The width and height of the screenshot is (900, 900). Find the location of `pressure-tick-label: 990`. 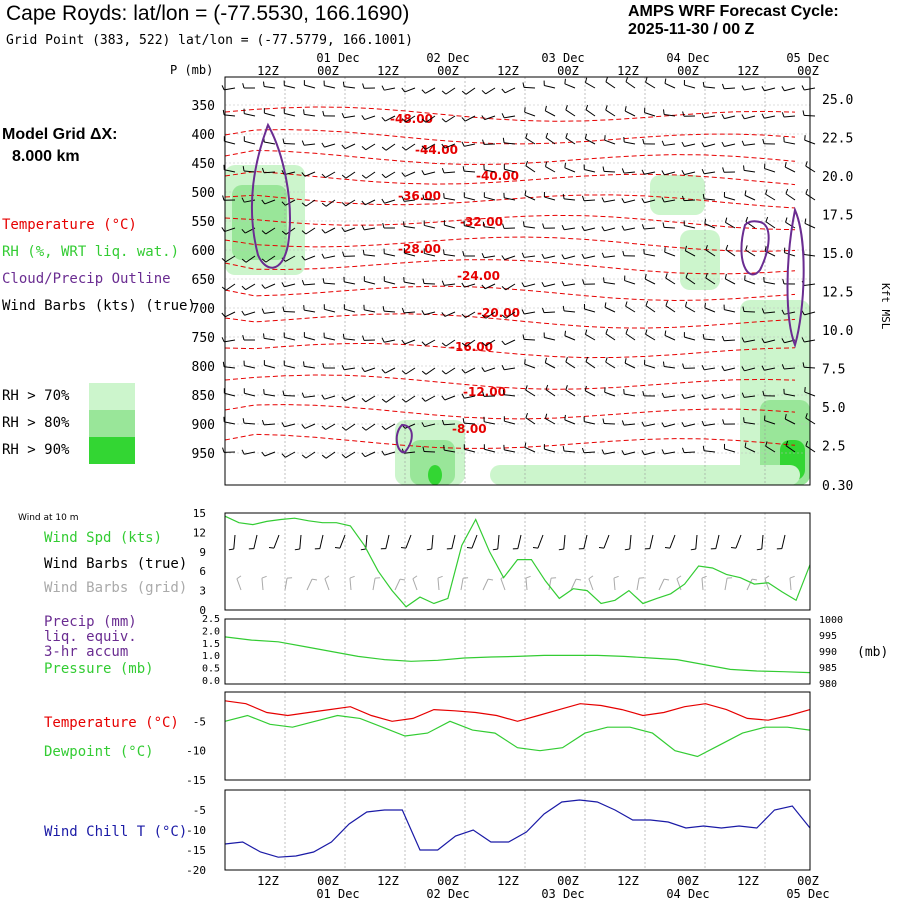

pressure-tick-label: 990 is located at coordinates (828, 652).